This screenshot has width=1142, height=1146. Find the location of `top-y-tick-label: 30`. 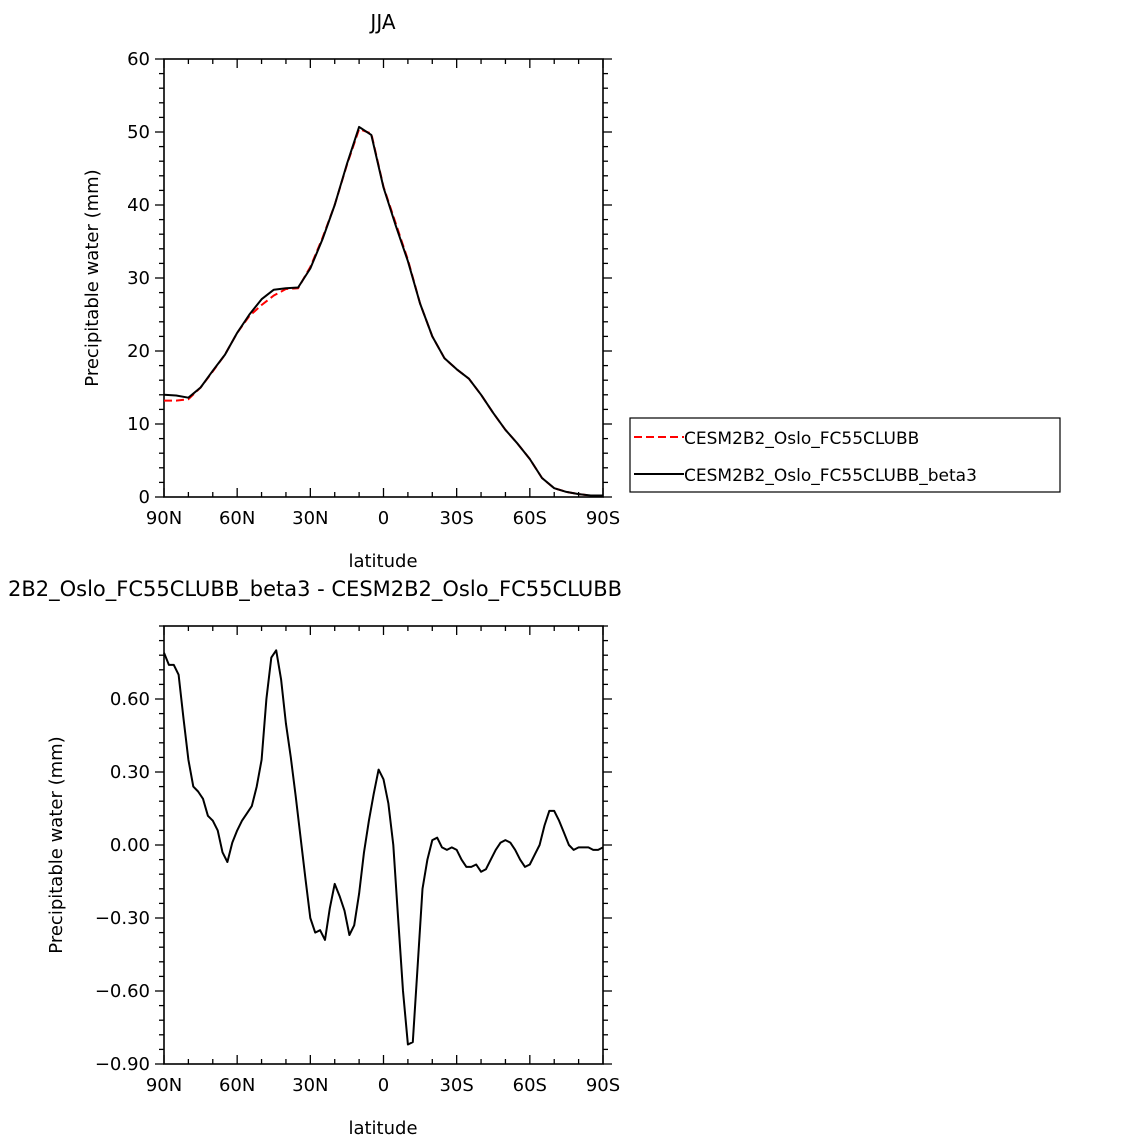

top-y-tick-label: 30 is located at coordinates (138, 278).